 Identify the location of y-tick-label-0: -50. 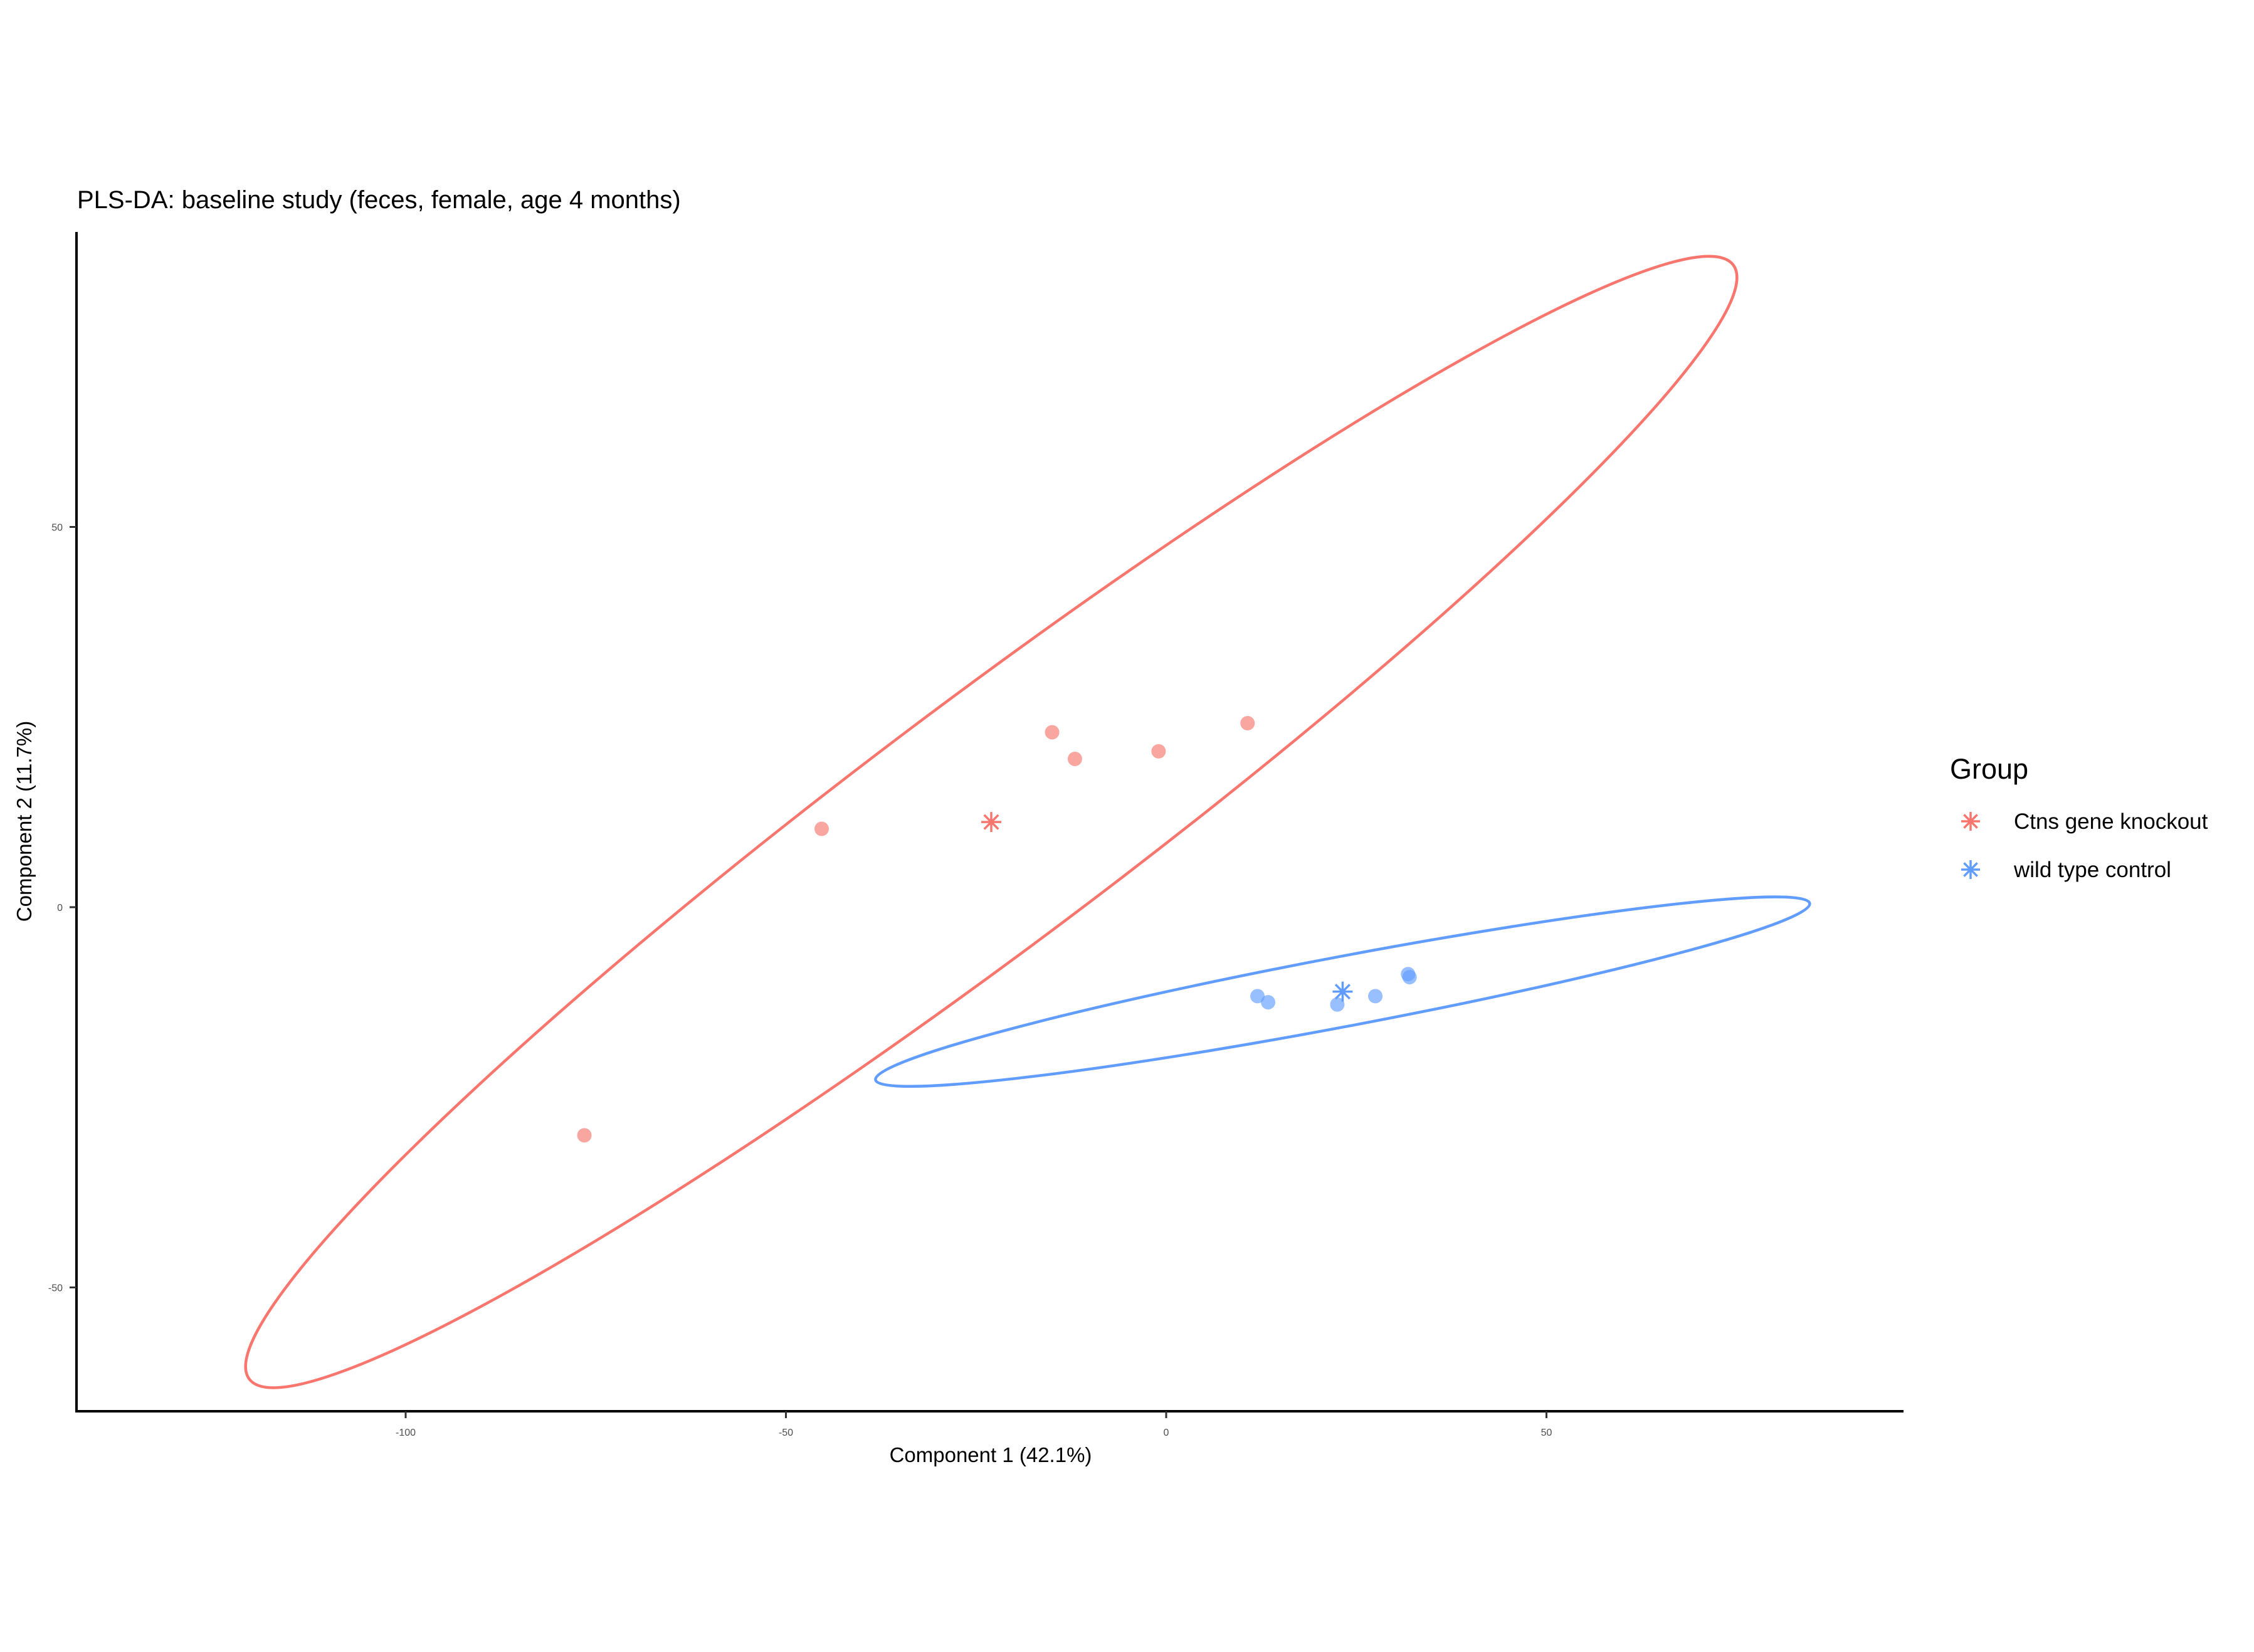
(55, 1288).